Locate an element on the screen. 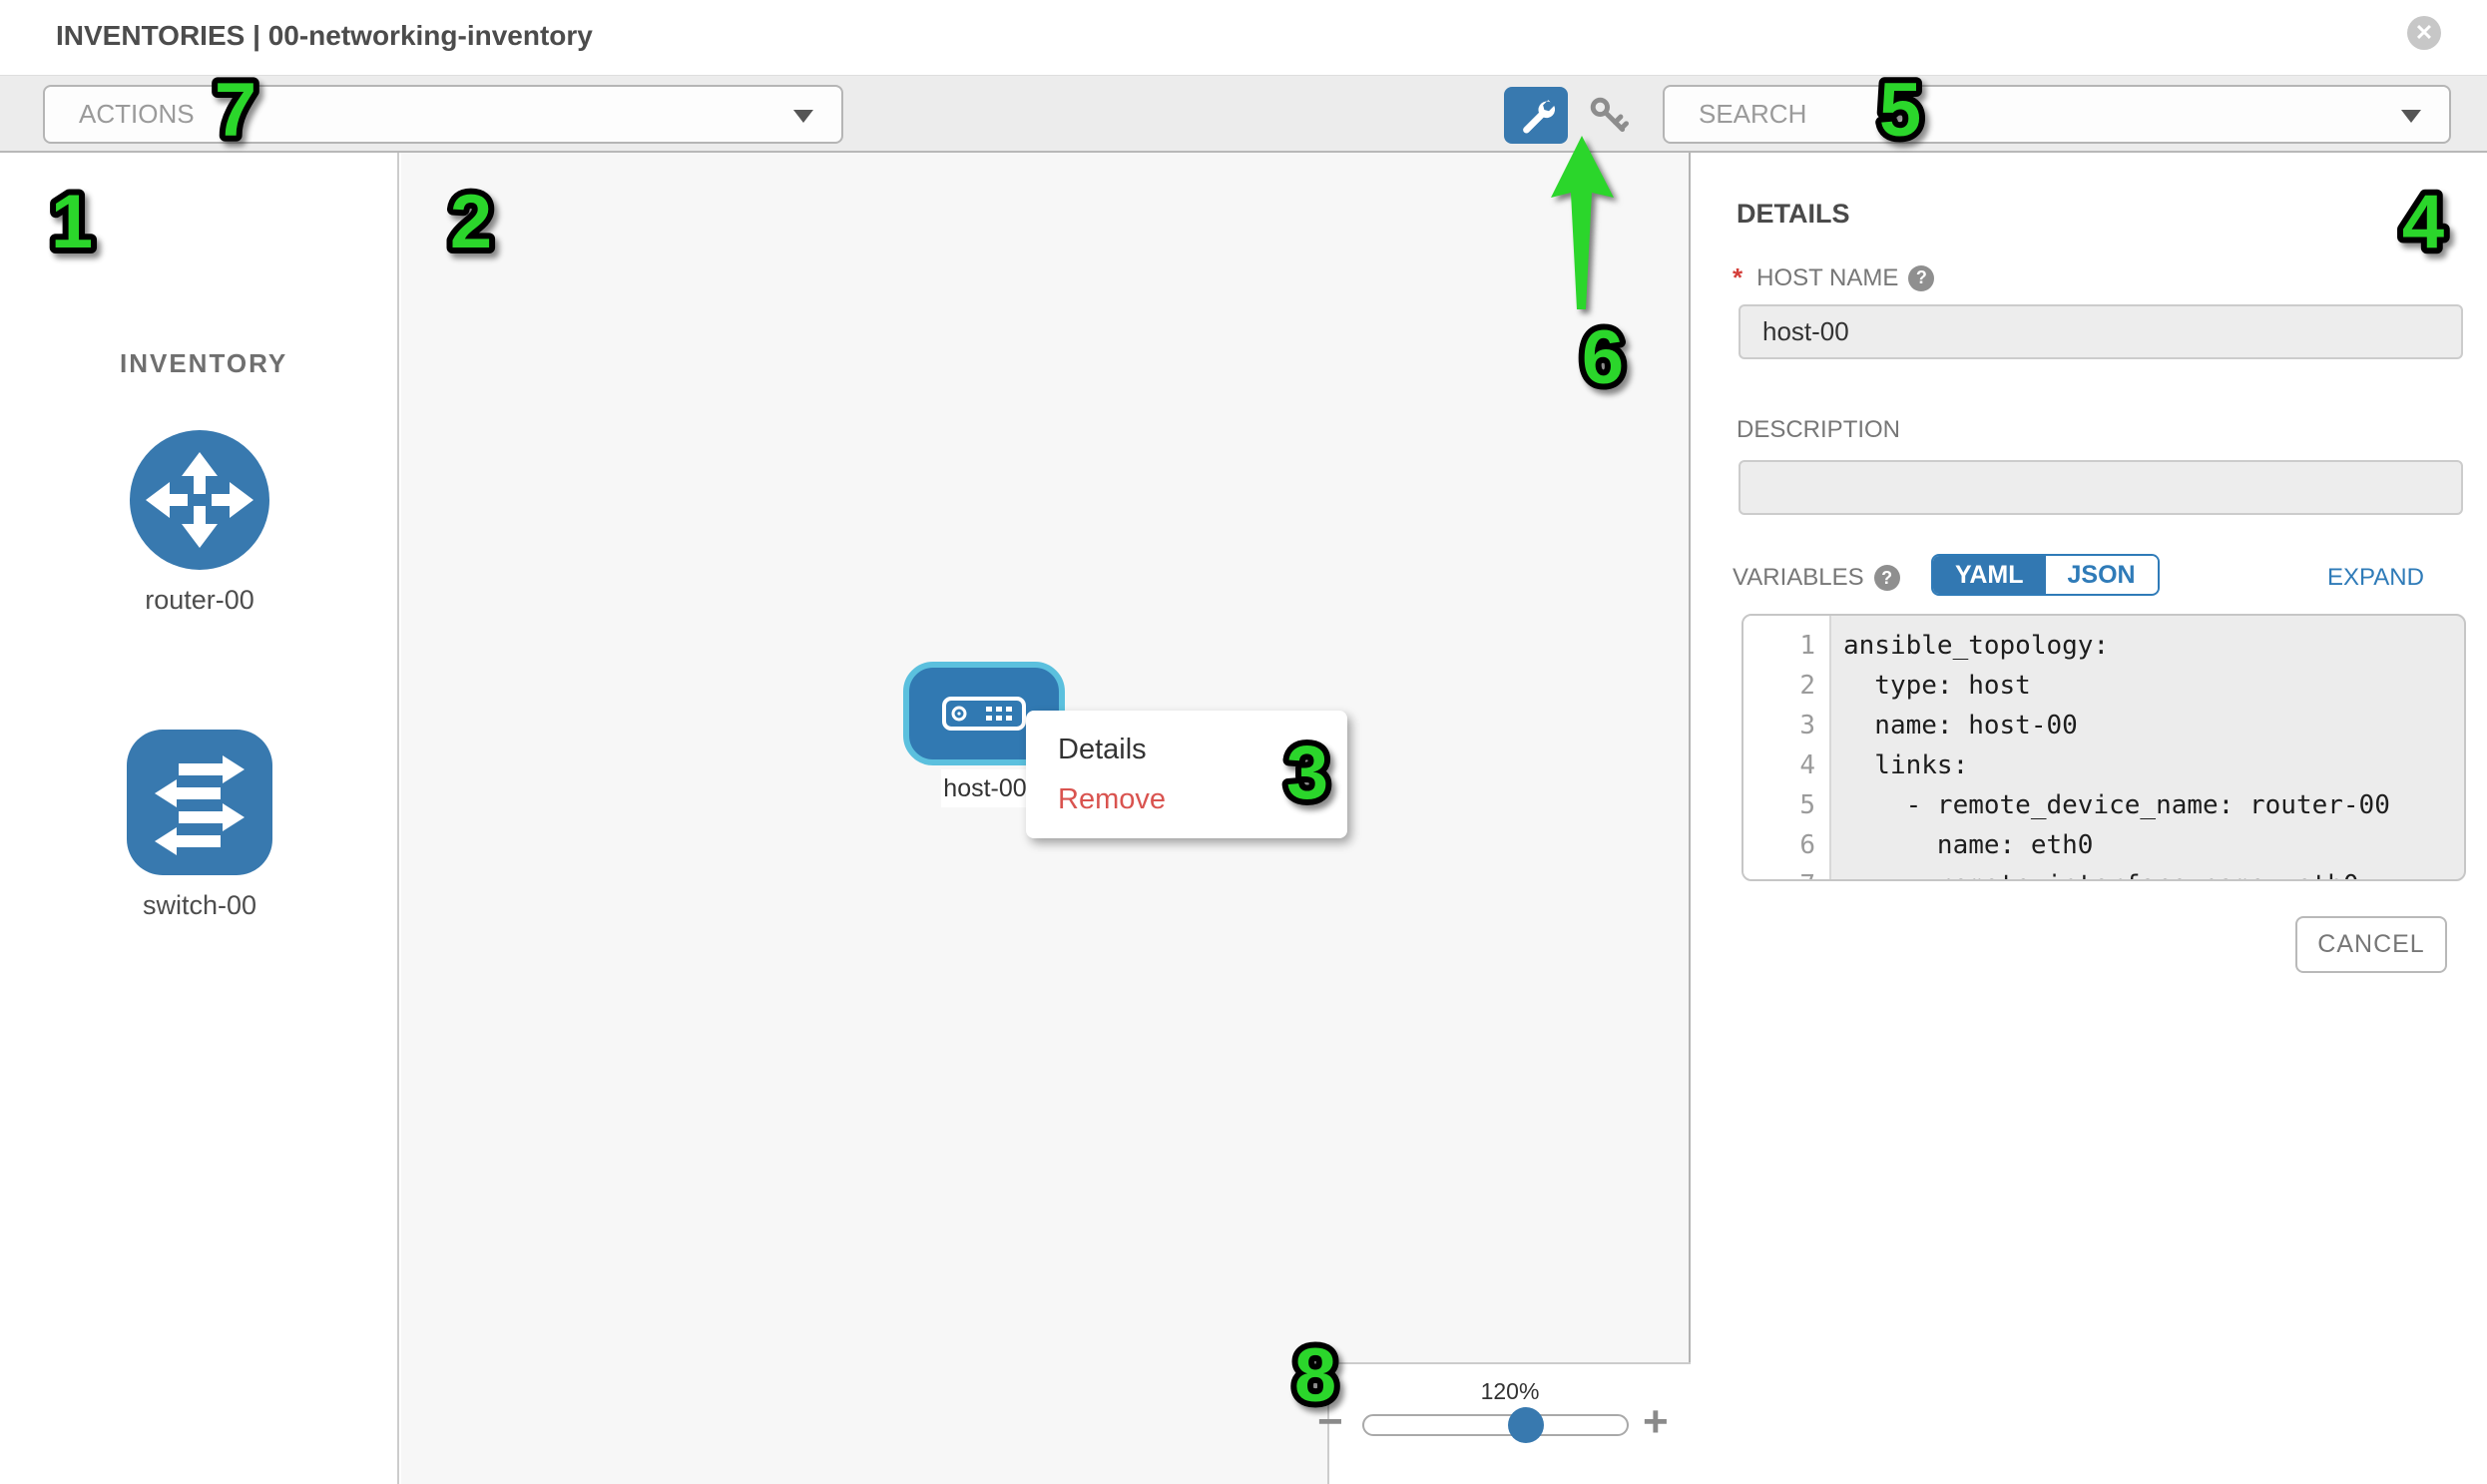 The image size is (2487, 1484). zoom-slider-track is located at coordinates (1495, 1425).